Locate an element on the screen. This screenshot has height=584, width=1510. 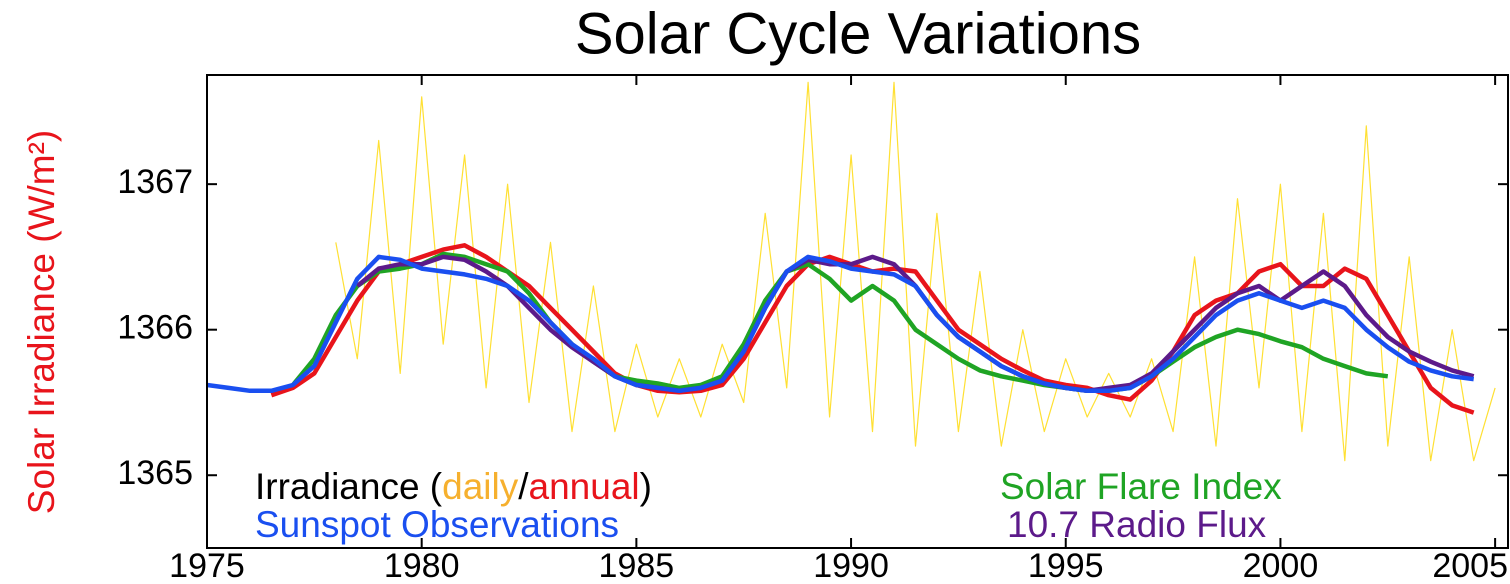
legend-text: / is located at coordinates (523, 486).